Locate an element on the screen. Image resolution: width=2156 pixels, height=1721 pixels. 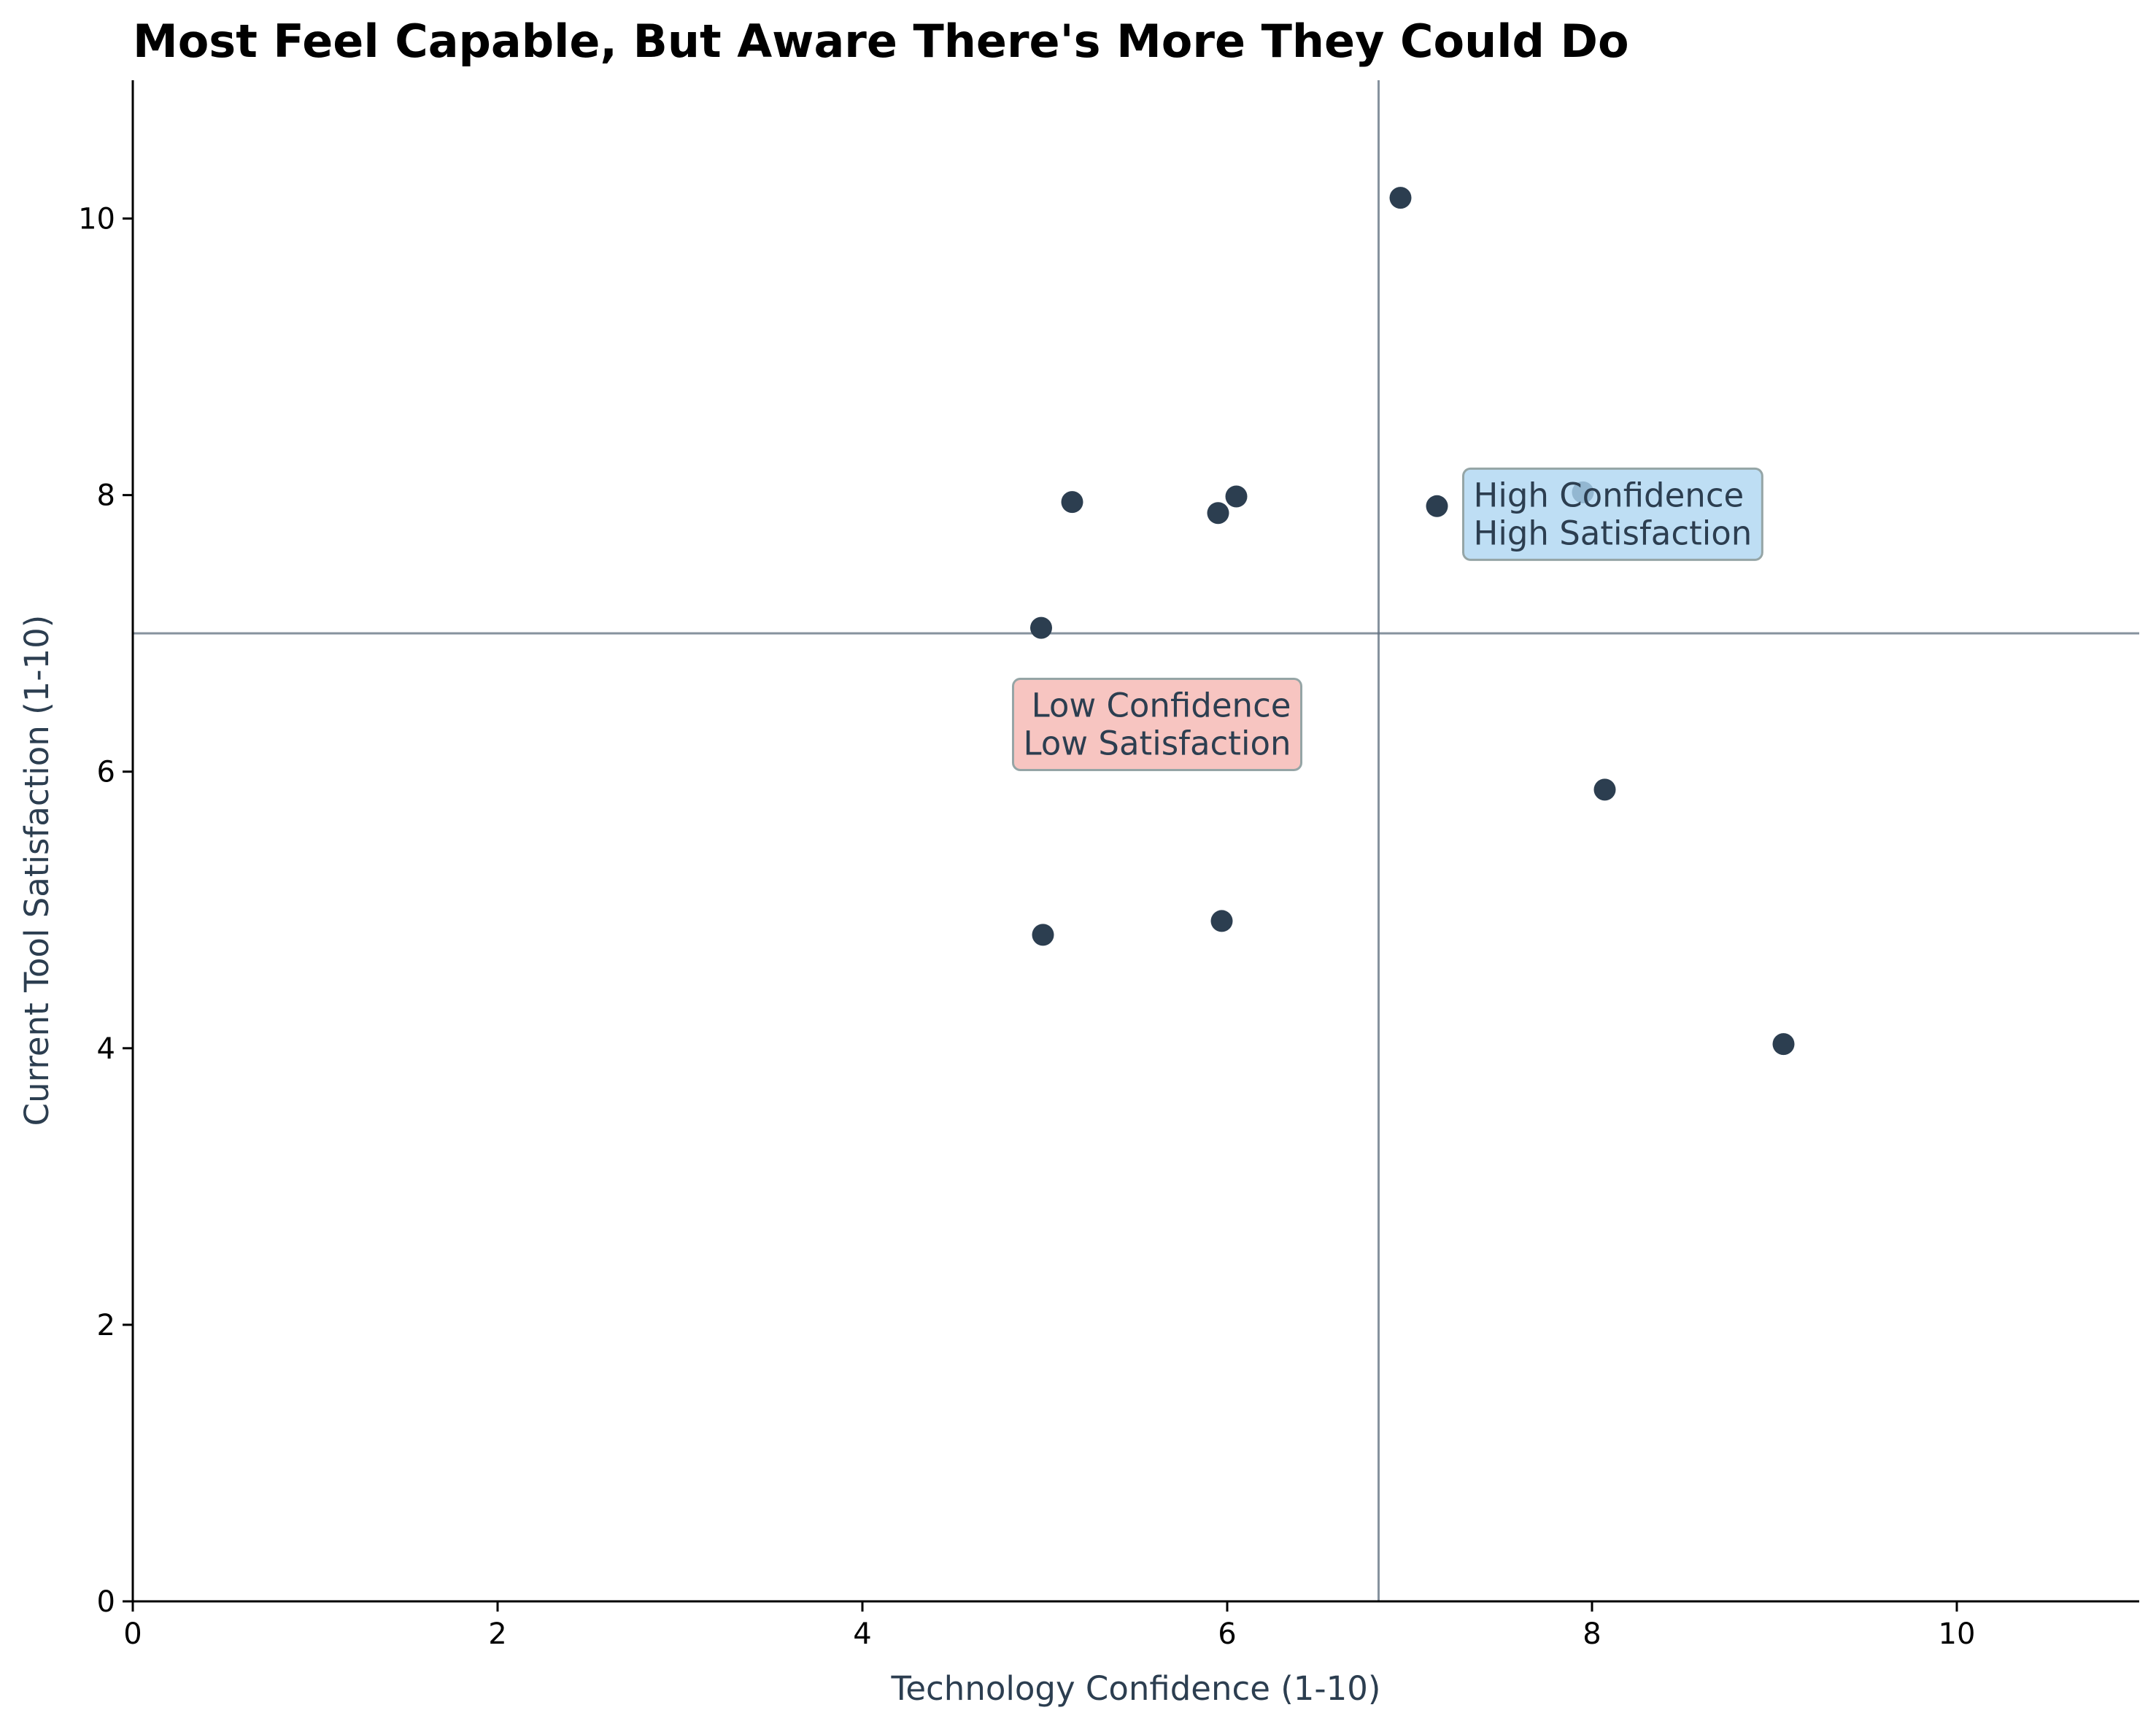
x-tick-label: 8 is located at coordinates (1592, 1634).